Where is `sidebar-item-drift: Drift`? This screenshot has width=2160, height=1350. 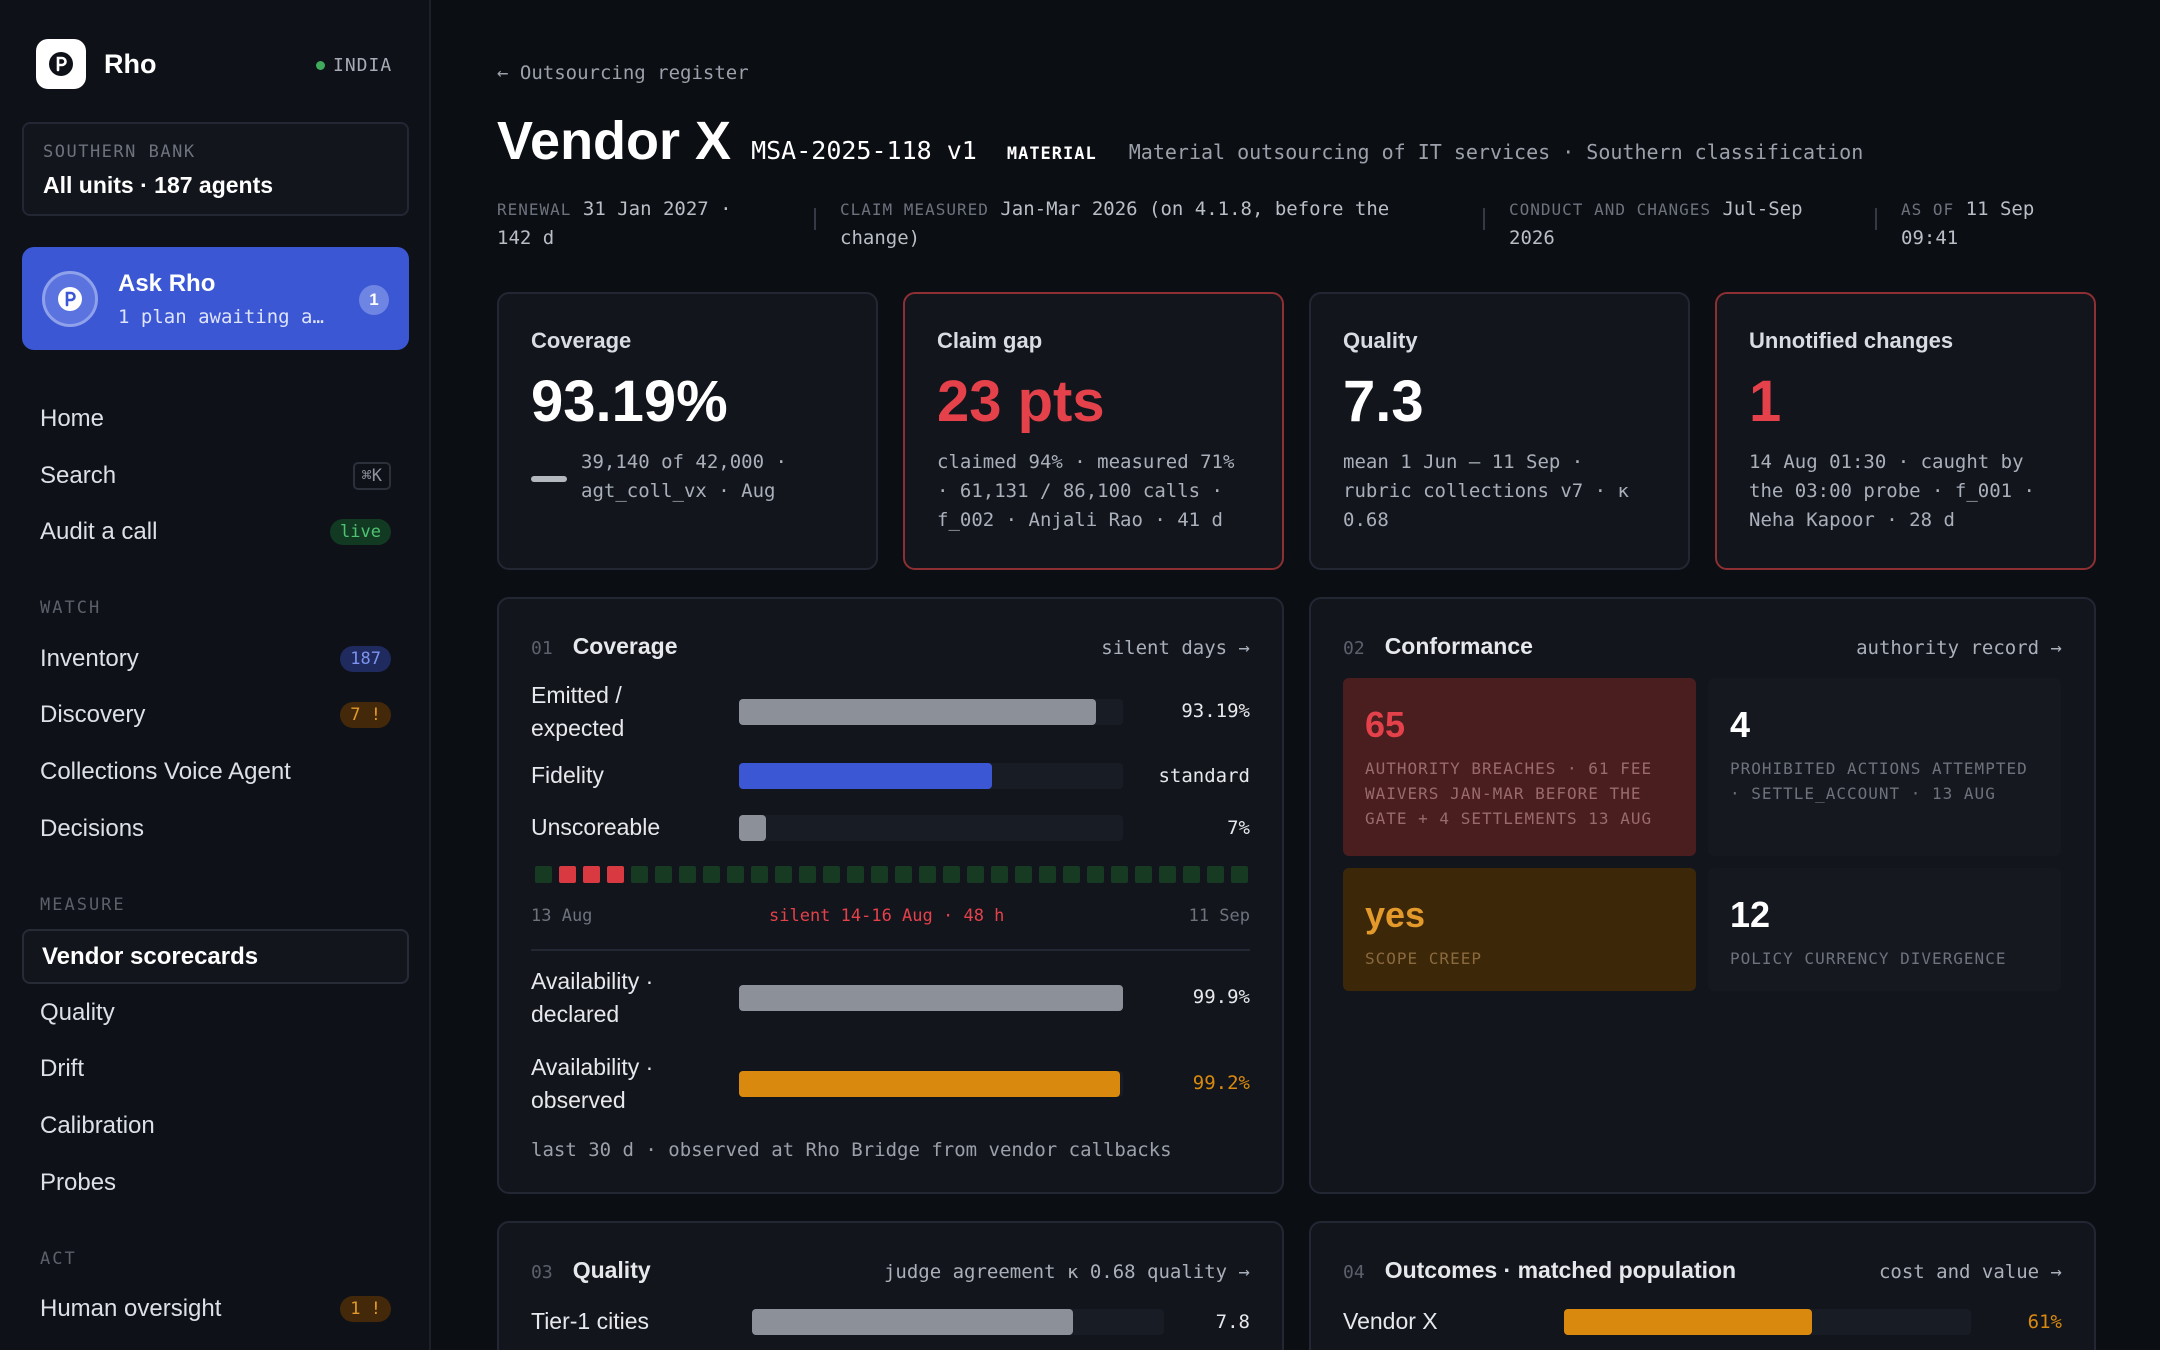
sidebar-item-drift: Drift is located at coordinates (215, 1069).